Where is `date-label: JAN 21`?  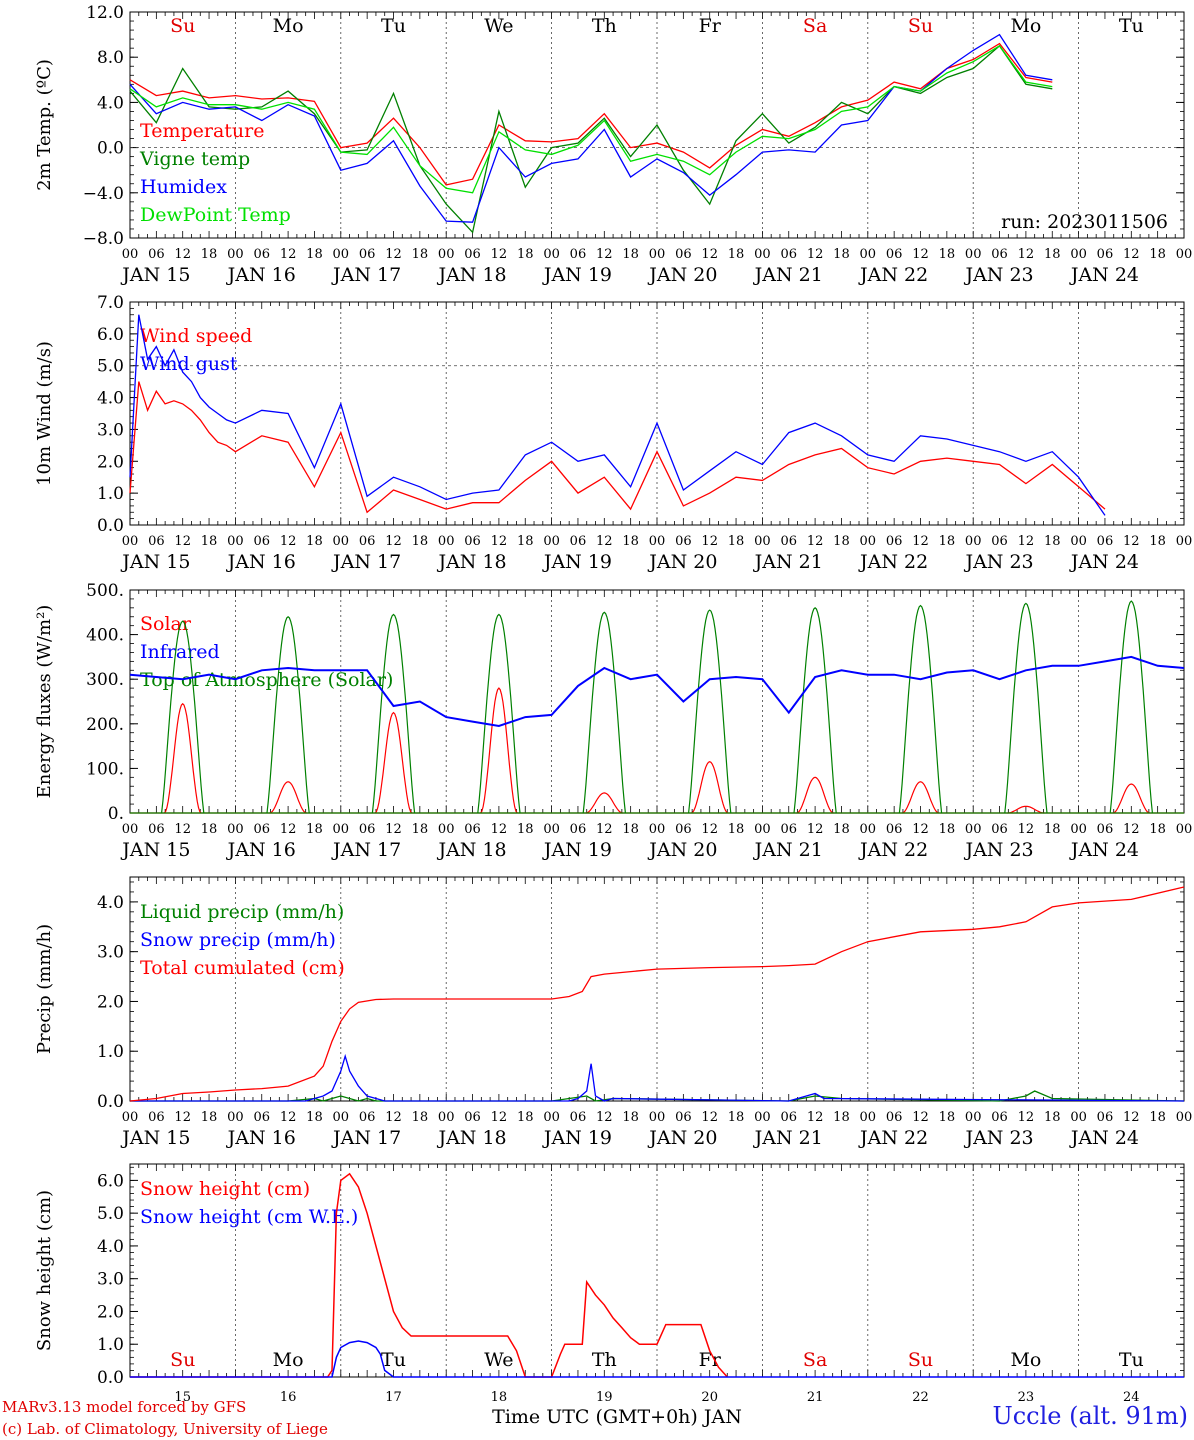 date-label: JAN 21 is located at coordinates (788, 850).